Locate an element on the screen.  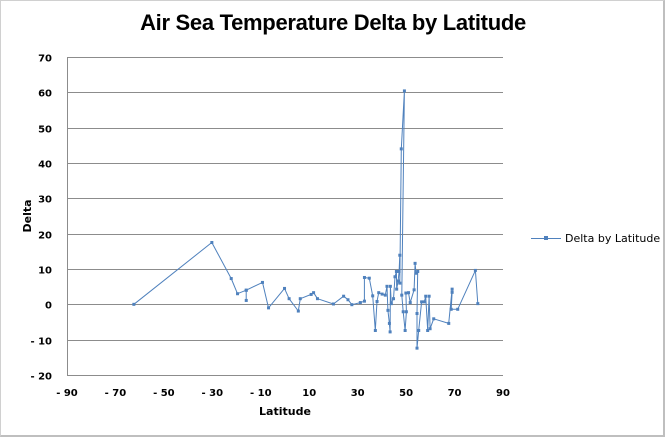
y-tick-label: - 20 is located at coordinates (41, 377).